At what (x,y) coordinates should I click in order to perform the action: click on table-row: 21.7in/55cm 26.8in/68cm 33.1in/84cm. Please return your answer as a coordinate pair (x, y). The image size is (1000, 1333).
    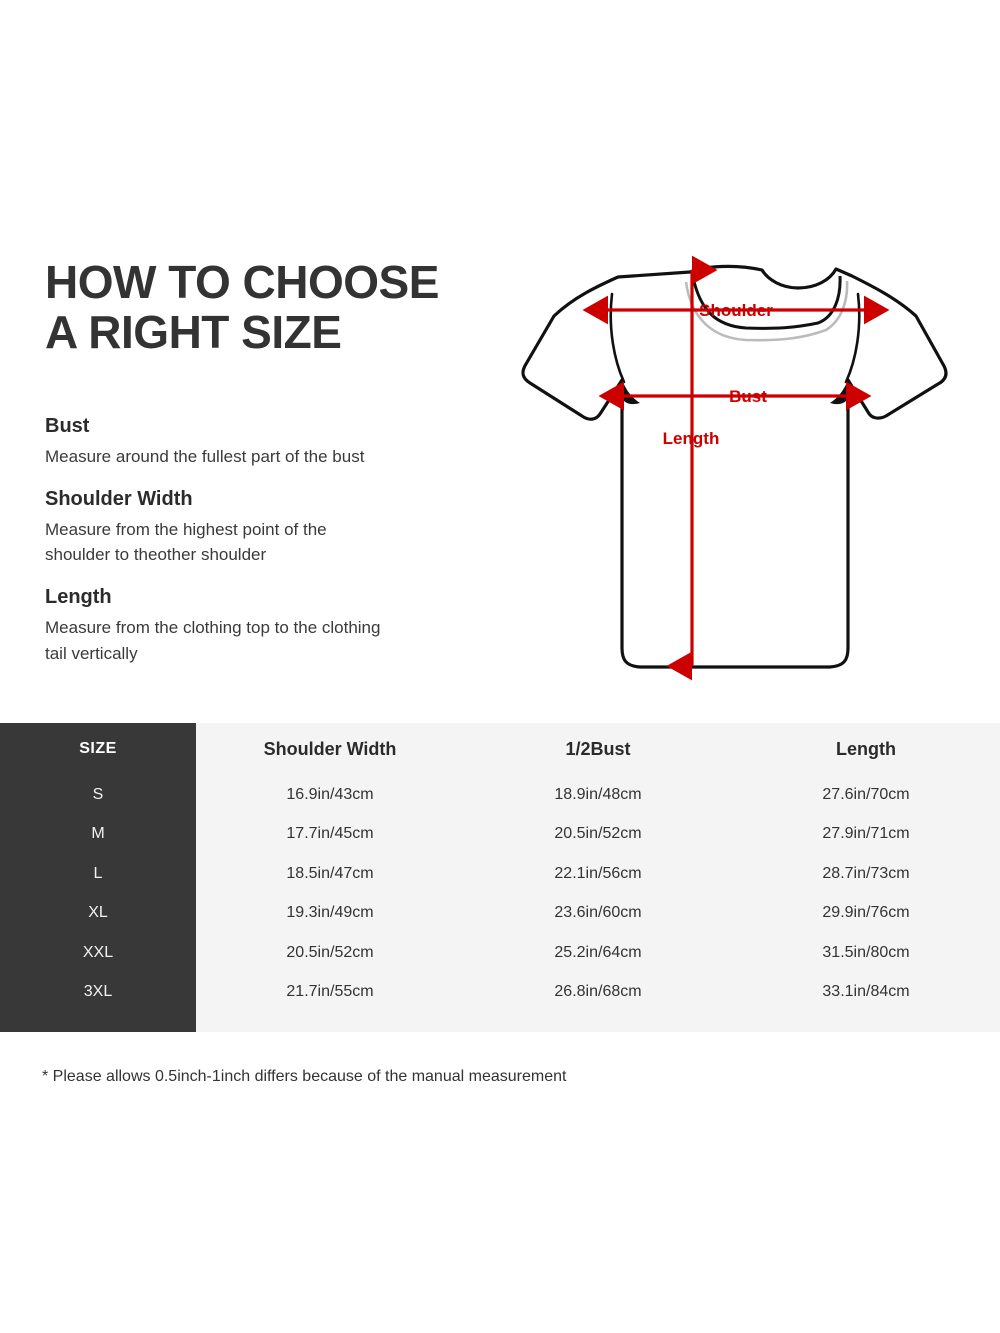
    Looking at the image, I should click on (598, 993).